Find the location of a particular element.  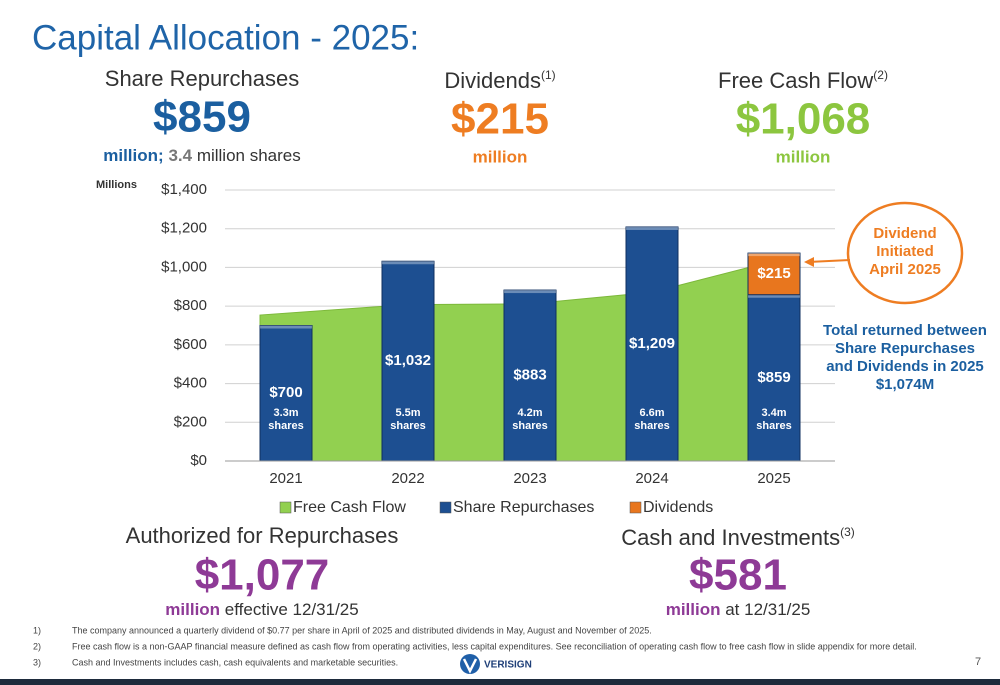

stat-note: million at 12/31/25 is located at coordinates (738, 609).